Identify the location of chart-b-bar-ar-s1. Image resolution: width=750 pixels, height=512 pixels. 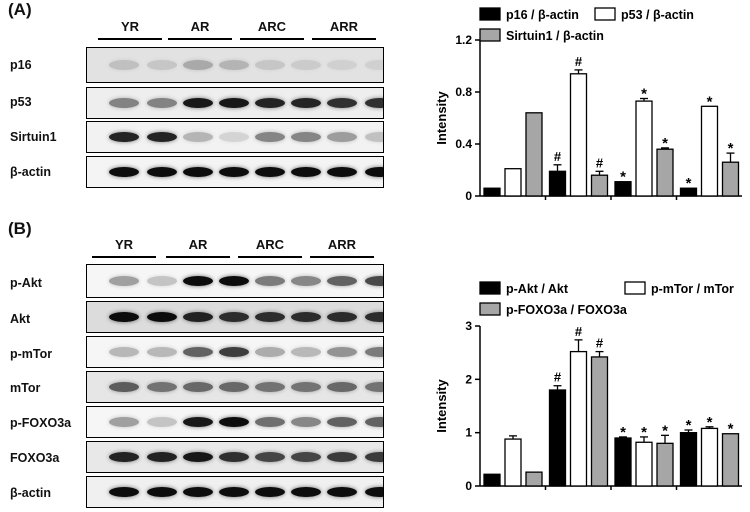
(557, 438).